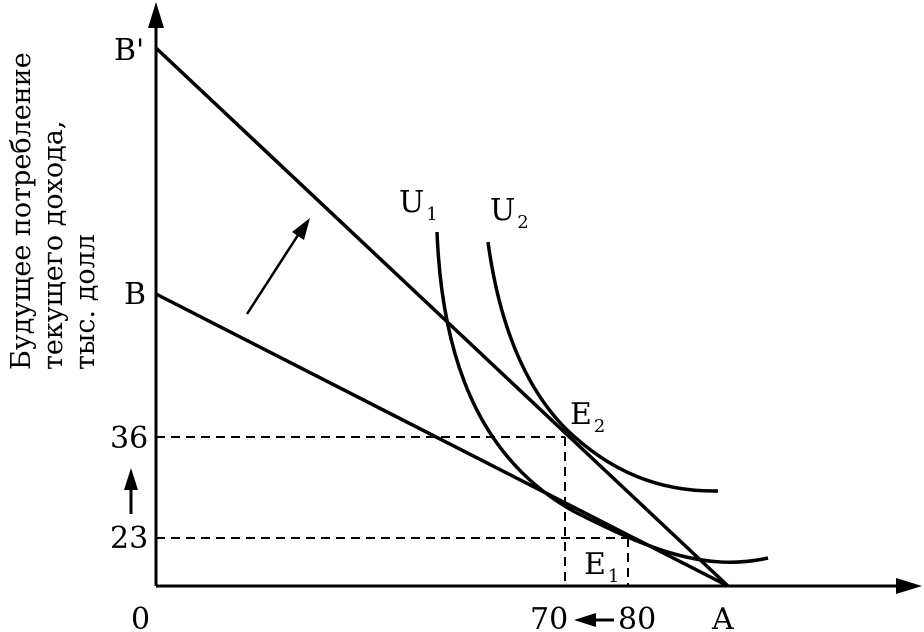  I want to click on guide-lines, so click(392, 511).